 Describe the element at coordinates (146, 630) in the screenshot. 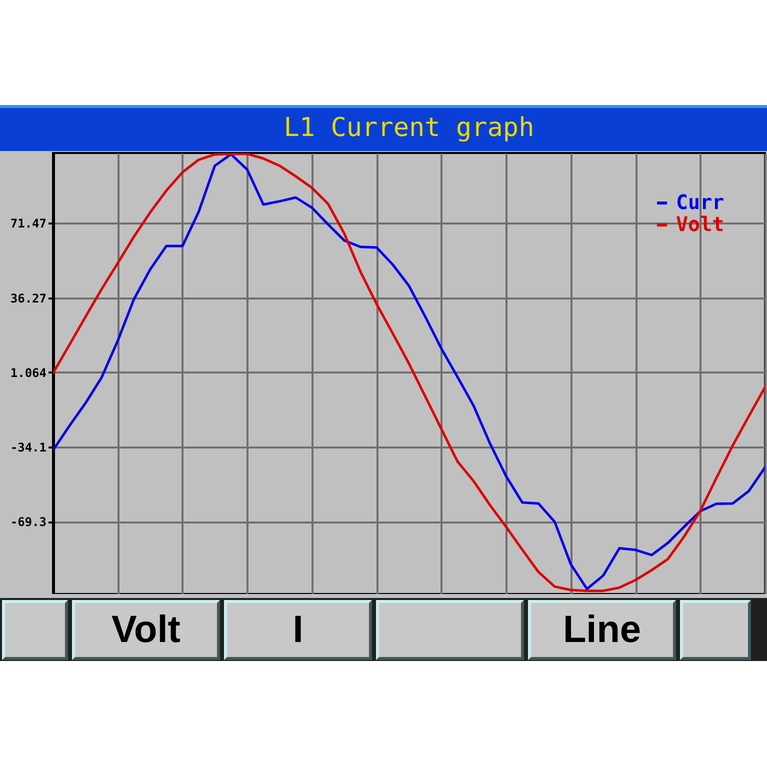

I see `button: Volt` at that location.